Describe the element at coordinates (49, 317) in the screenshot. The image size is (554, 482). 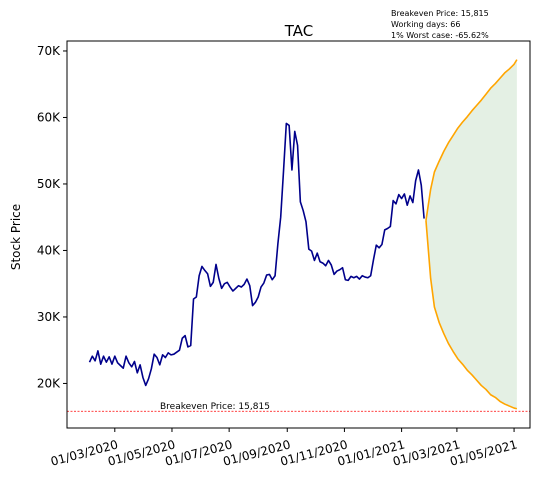
I see `y-tick-label: 30K` at that location.